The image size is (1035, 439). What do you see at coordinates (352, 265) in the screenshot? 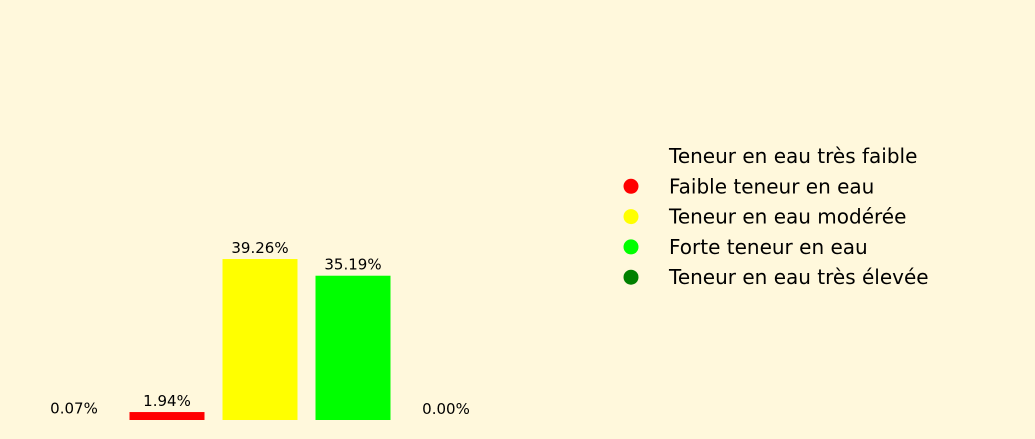
I see `value-label-4: 35.19%` at bounding box center [352, 265].